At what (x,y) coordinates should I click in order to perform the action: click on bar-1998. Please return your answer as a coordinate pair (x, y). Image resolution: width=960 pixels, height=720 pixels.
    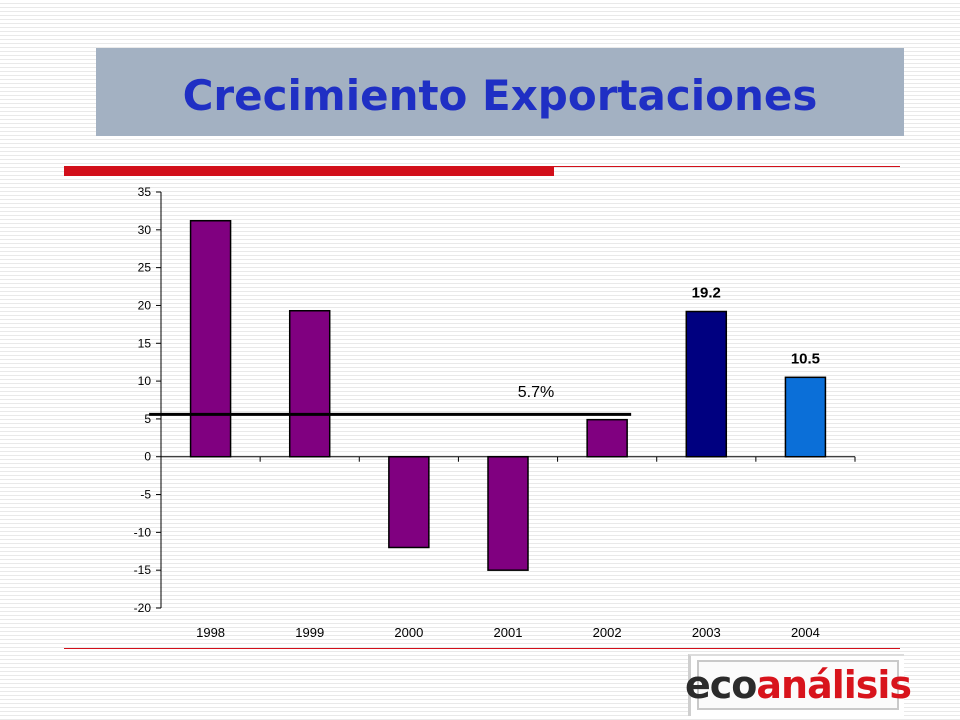
    Looking at the image, I should click on (210, 338).